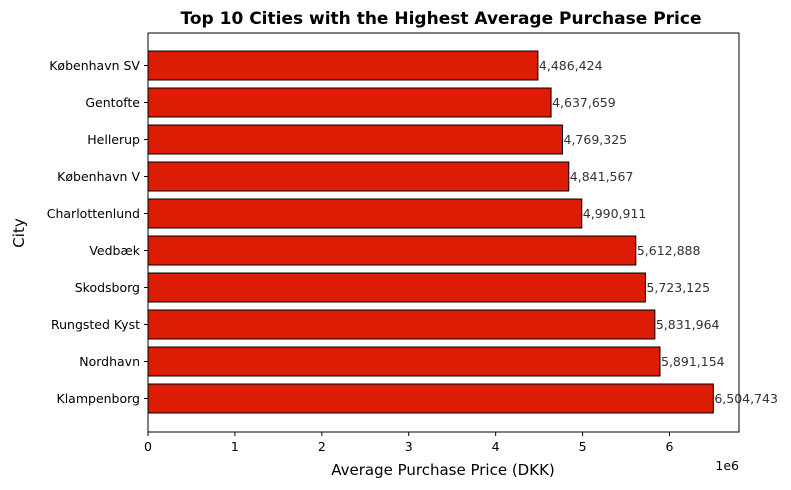 This screenshot has width=791, height=490. Describe the element at coordinates (669, 250) in the screenshot. I see `bar-value-label: 5,612,888` at that location.